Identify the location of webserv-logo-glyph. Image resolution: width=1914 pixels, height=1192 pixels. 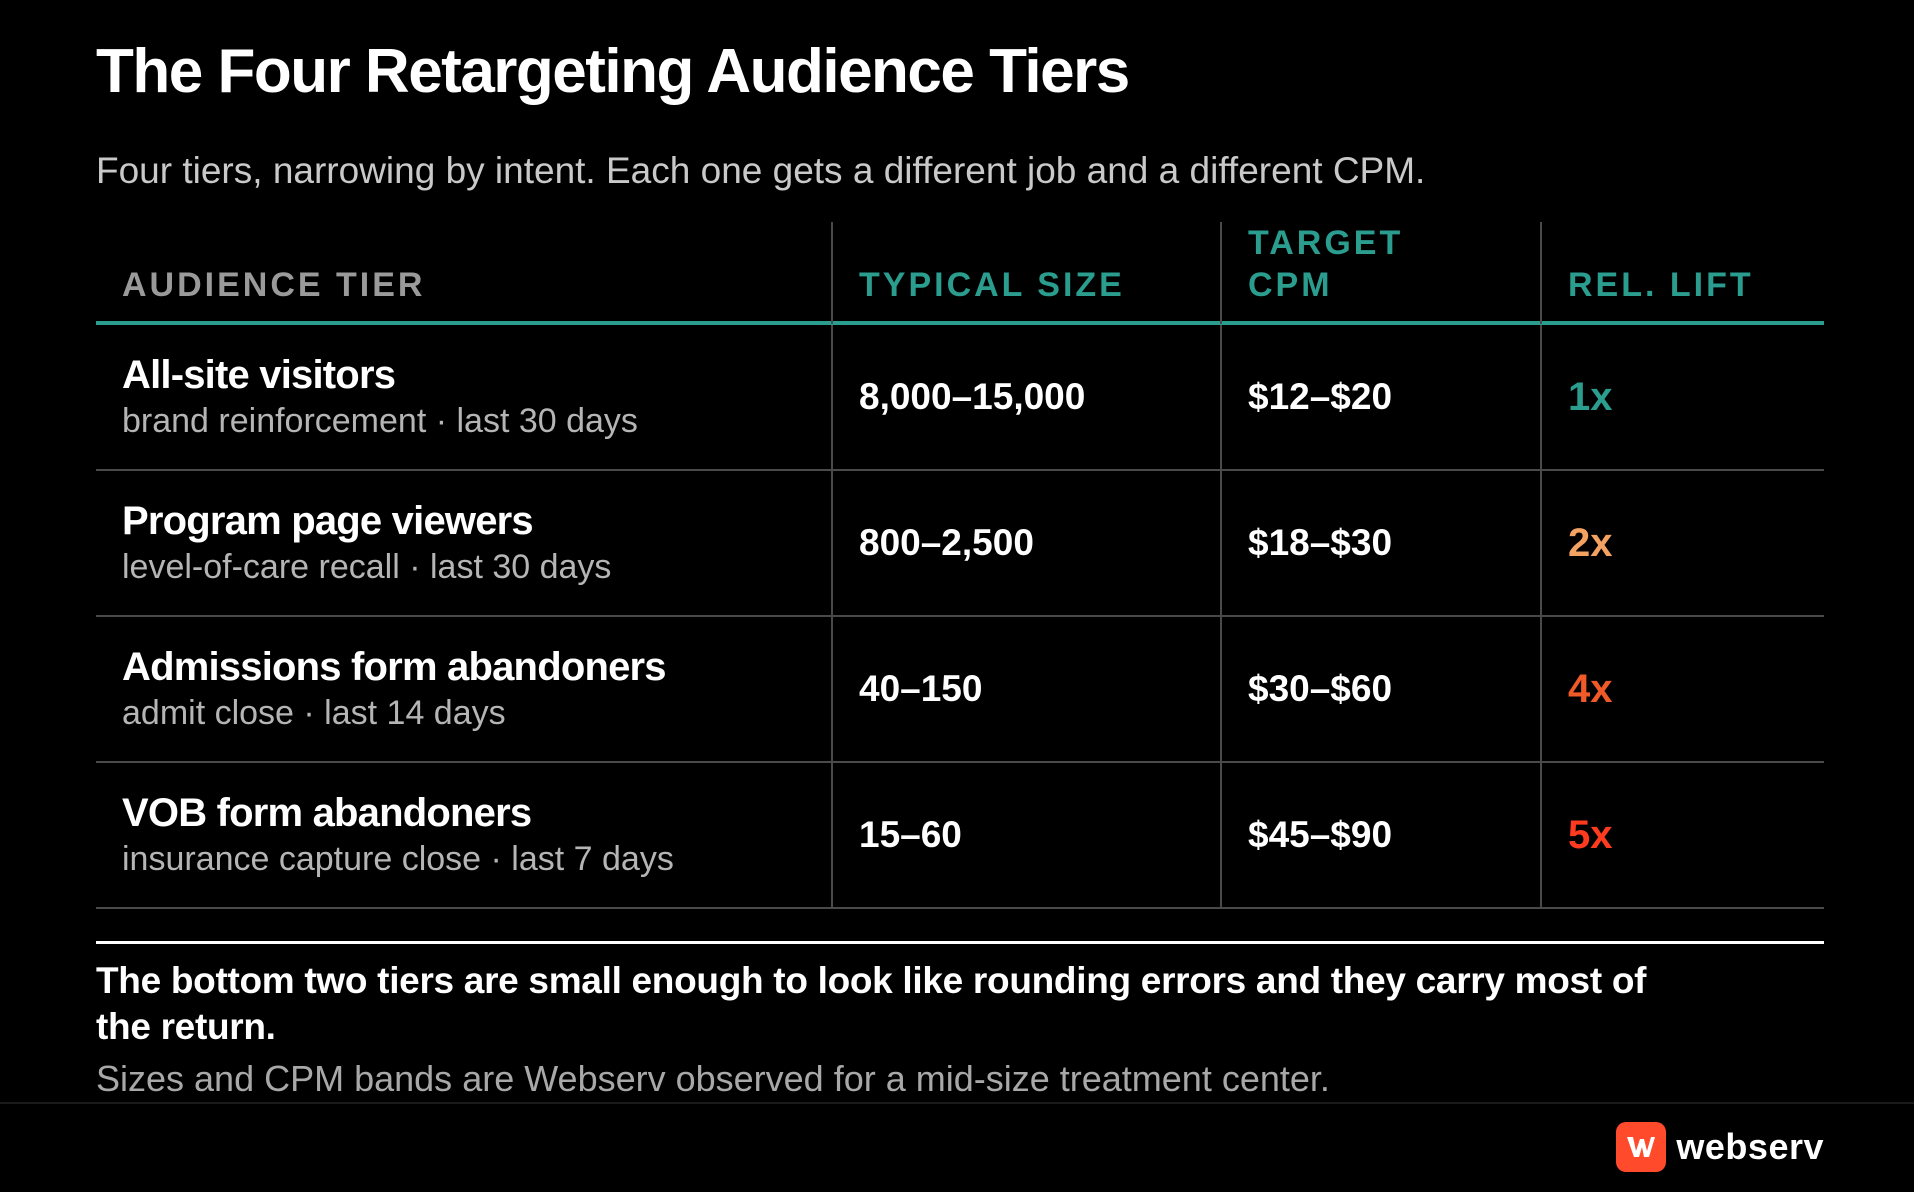
(1641, 1147).